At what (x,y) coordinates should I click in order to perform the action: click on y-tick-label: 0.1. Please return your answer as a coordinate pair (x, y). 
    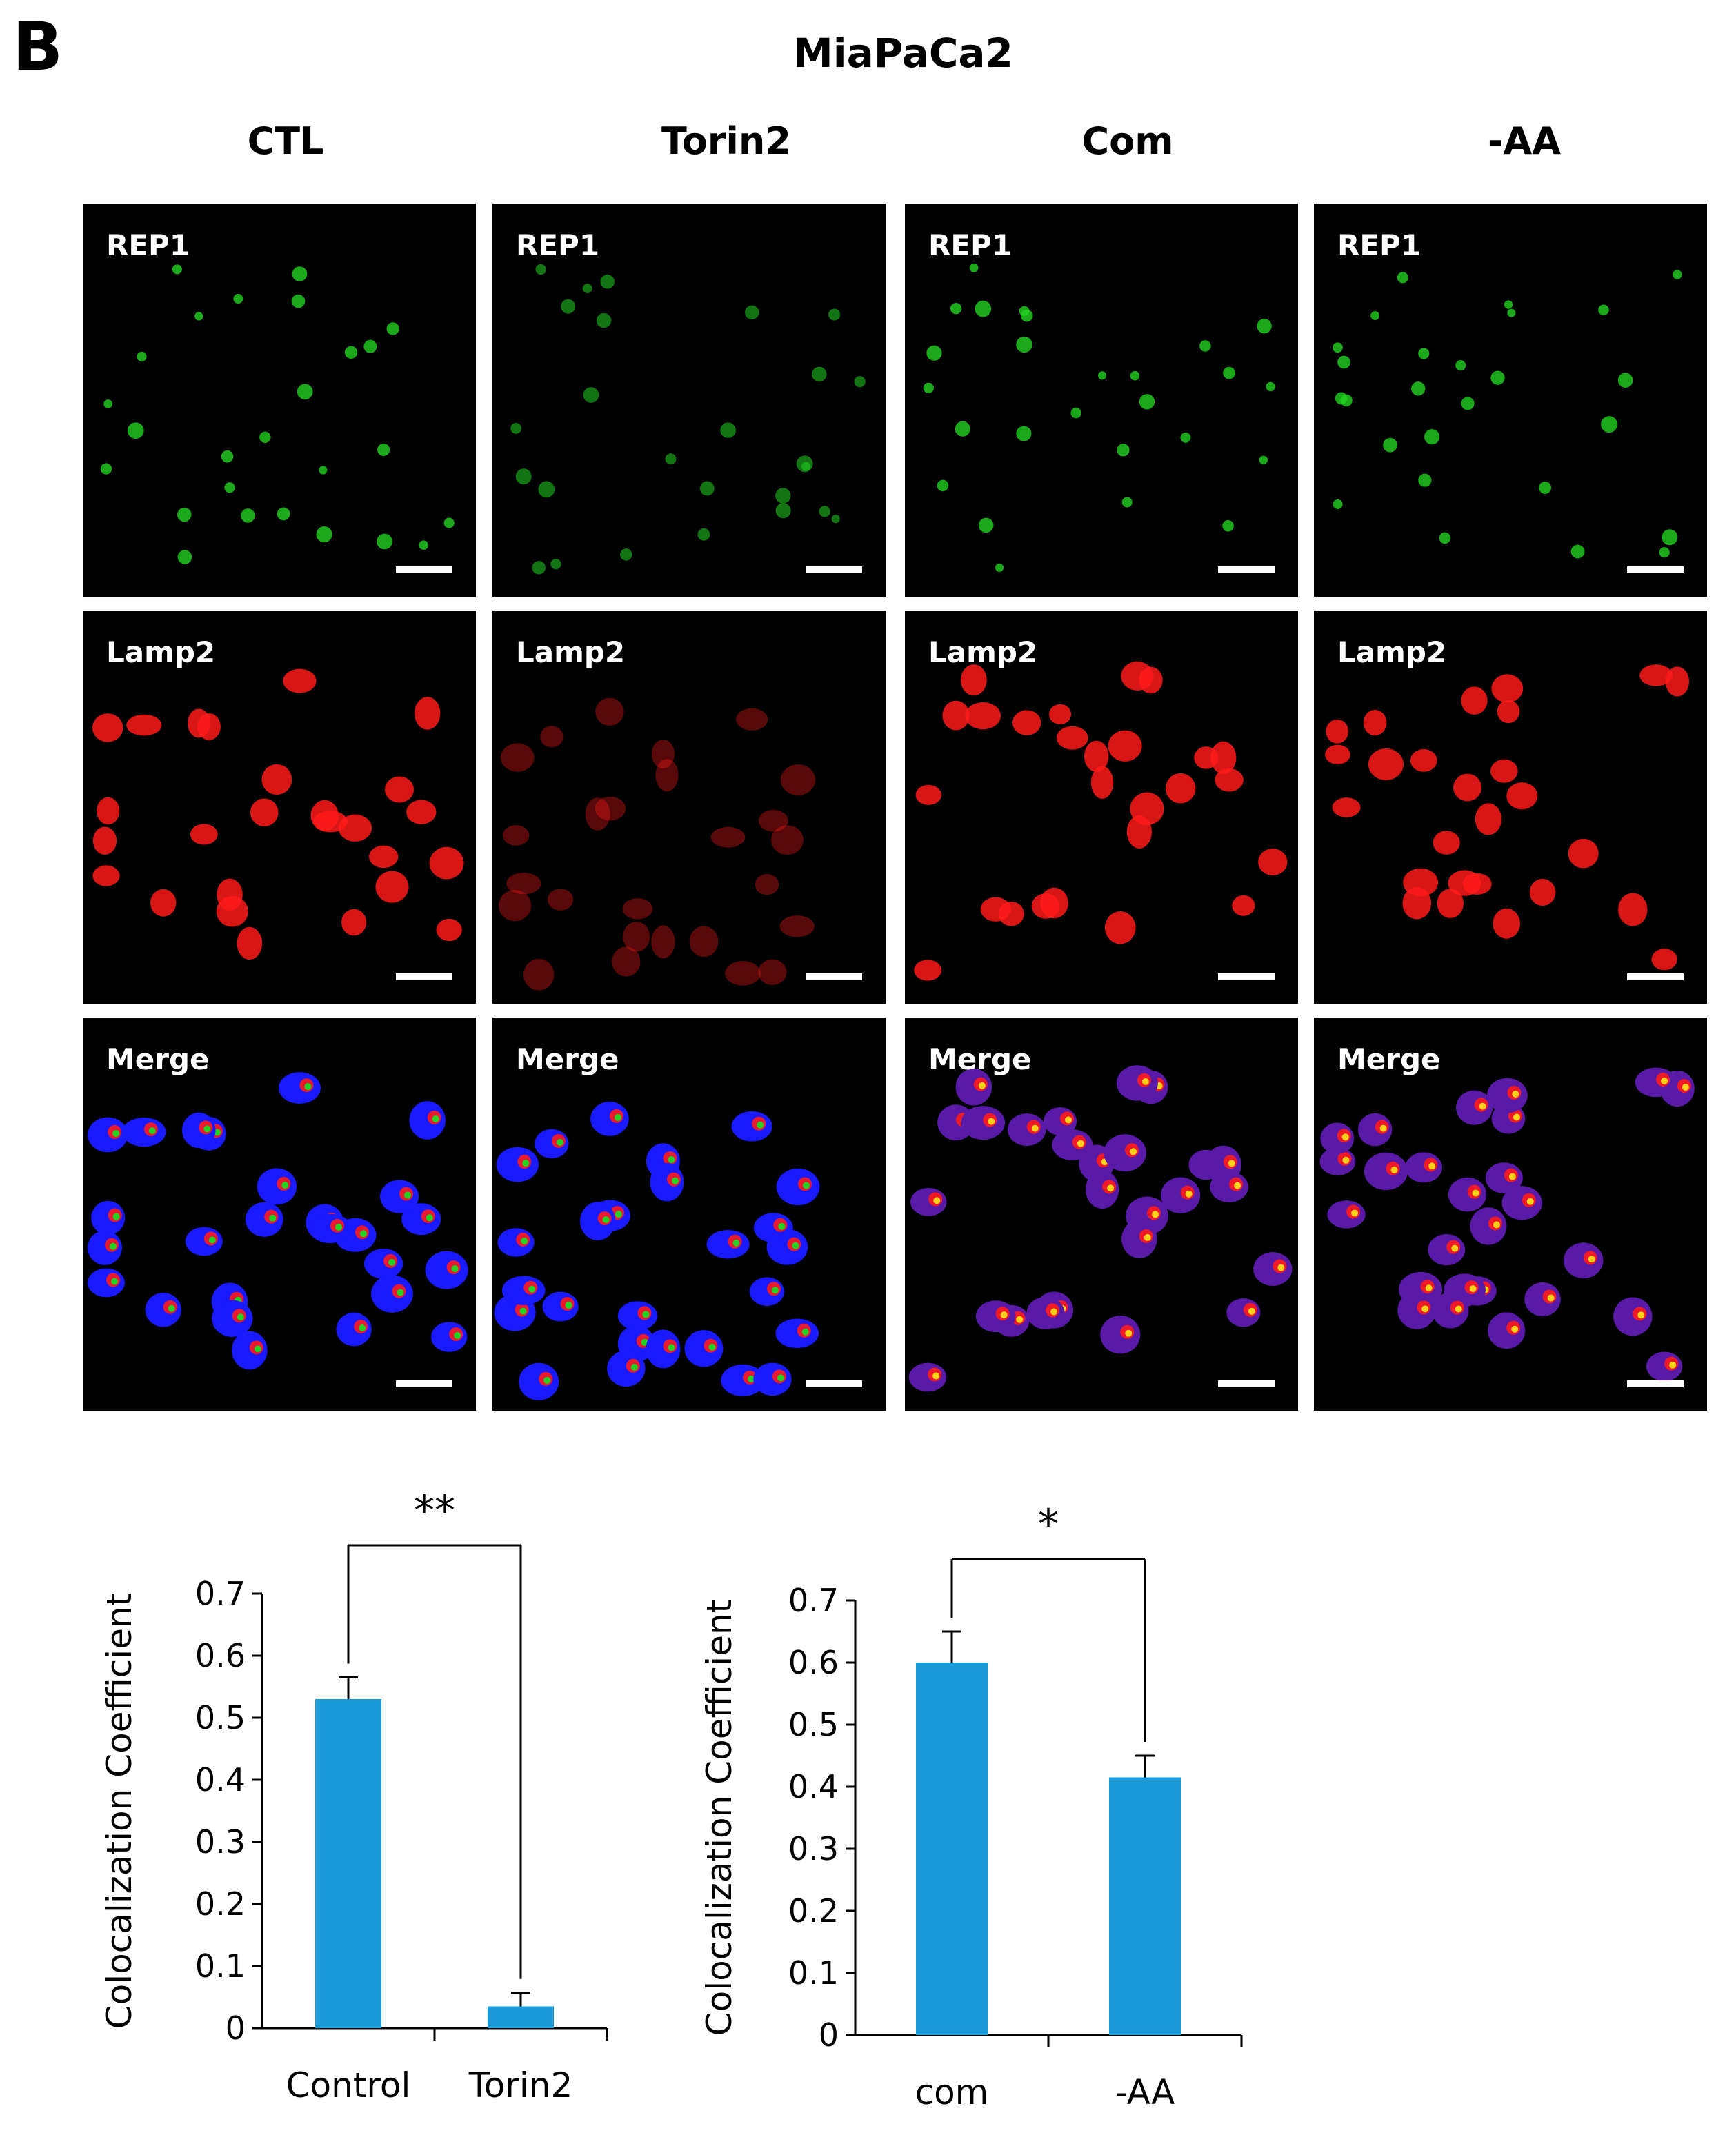
    Looking at the image, I should click on (814, 1973).